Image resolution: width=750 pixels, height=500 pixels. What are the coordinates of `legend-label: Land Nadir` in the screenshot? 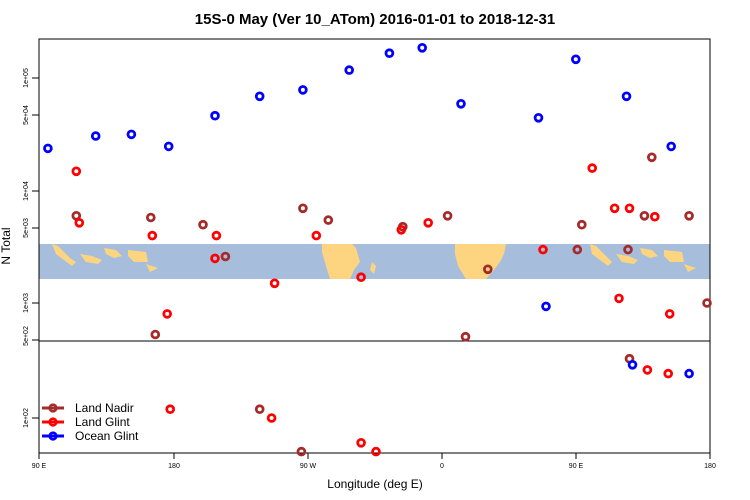 It's located at (104, 408).